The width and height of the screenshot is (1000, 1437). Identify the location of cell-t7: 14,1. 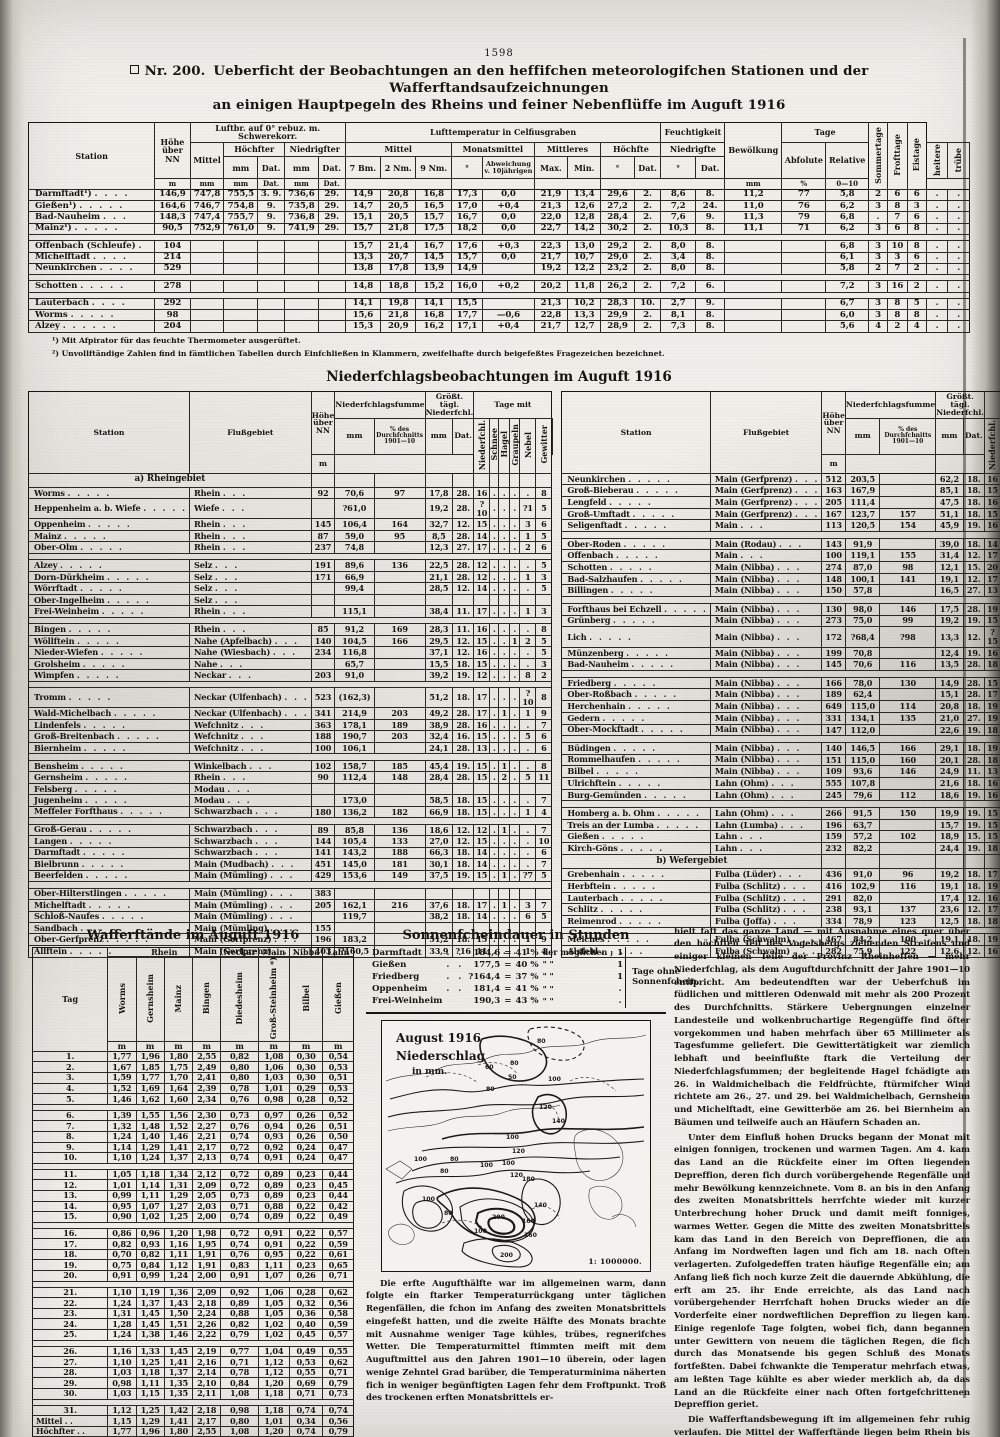
(363, 304).